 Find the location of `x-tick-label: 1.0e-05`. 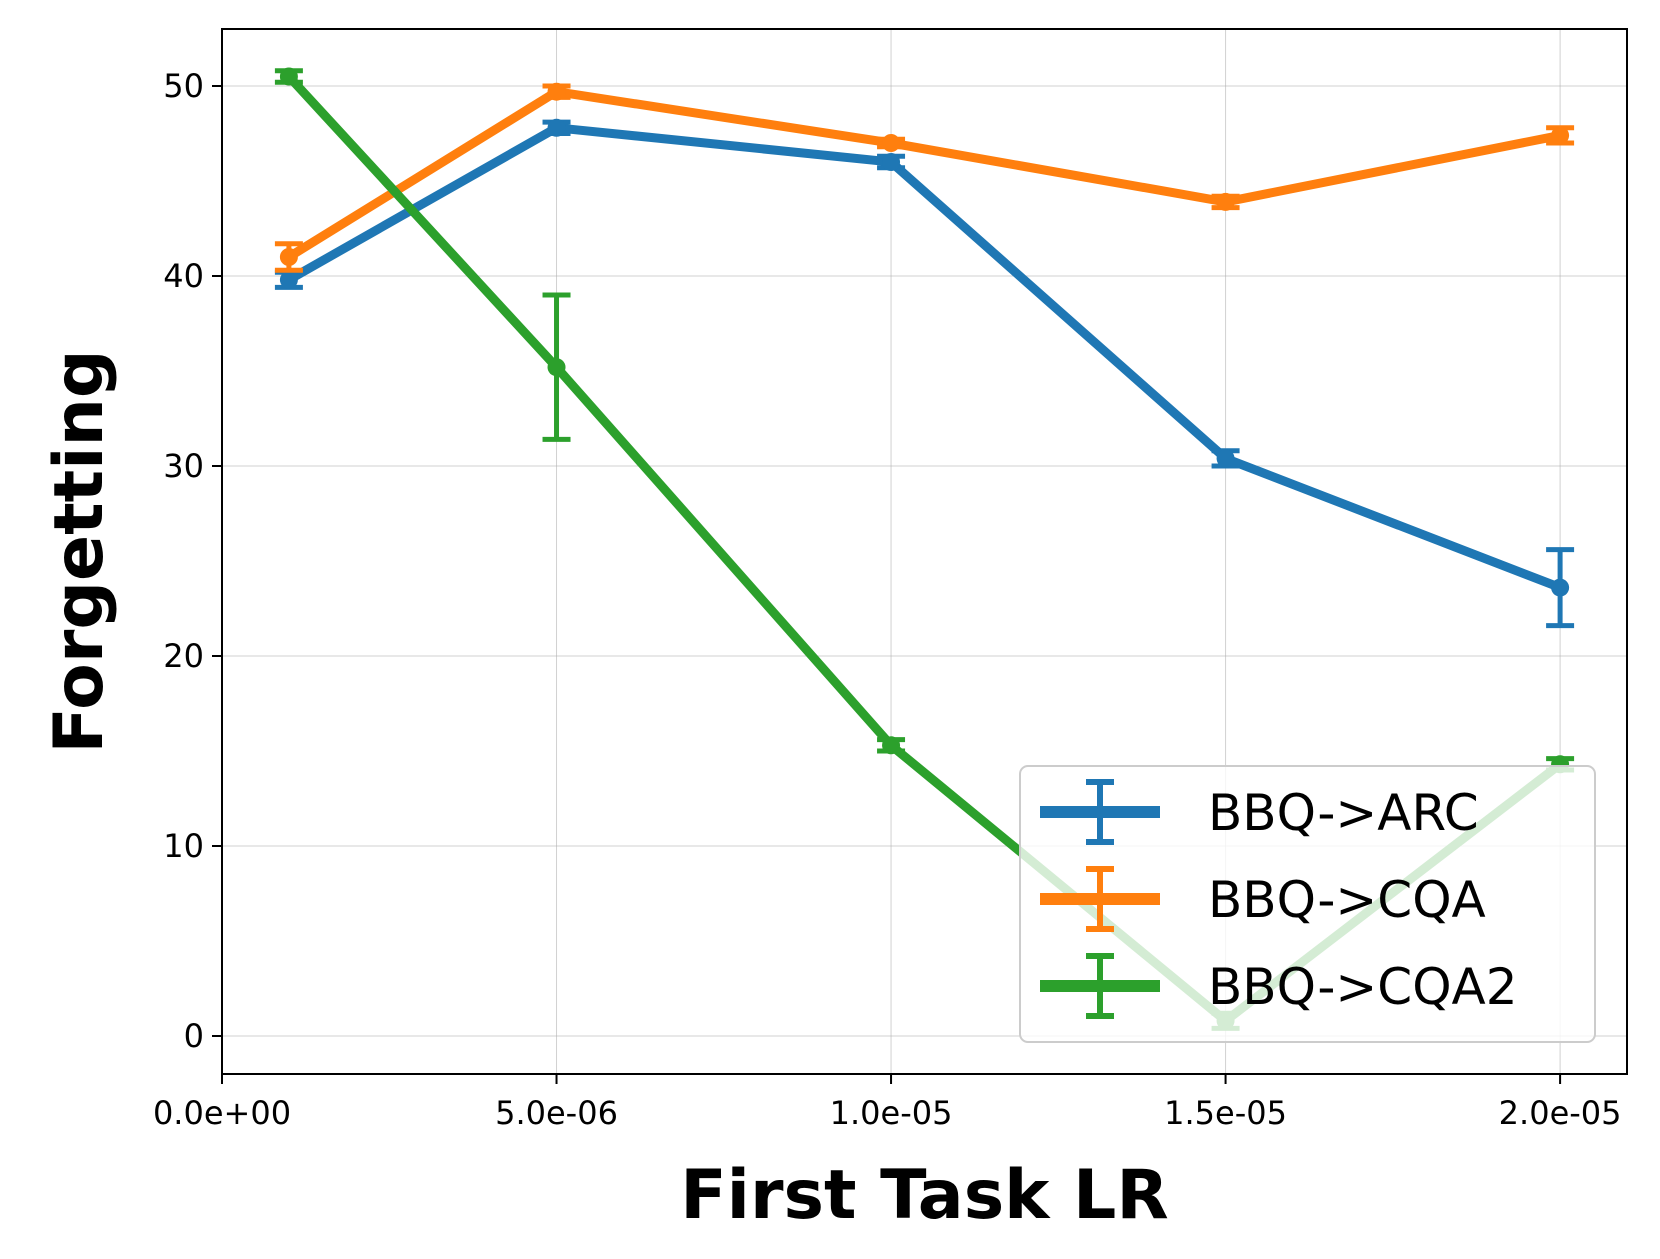

x-tick-label: 1.0e-05 is located at coordinates (891, 1113).